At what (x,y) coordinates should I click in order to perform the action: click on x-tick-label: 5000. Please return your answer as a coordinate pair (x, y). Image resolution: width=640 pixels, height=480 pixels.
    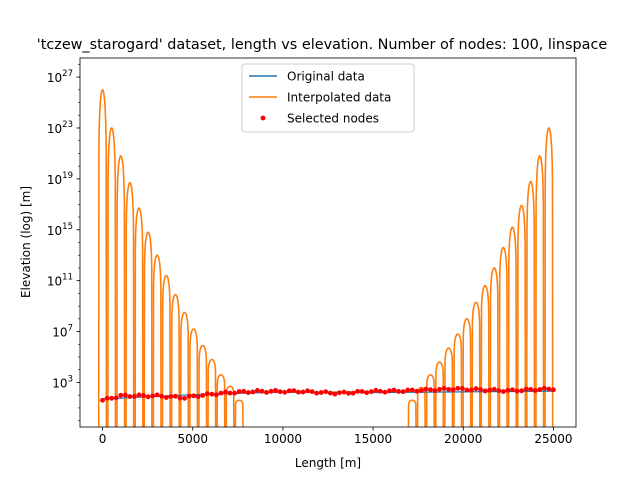
    Looking at the image, I should click on (192, 439).